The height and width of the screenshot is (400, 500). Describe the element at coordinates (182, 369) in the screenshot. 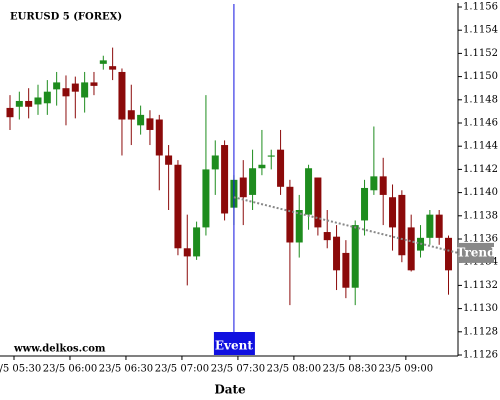

I see `x-tick-label: 23/5 07:00` at that location.